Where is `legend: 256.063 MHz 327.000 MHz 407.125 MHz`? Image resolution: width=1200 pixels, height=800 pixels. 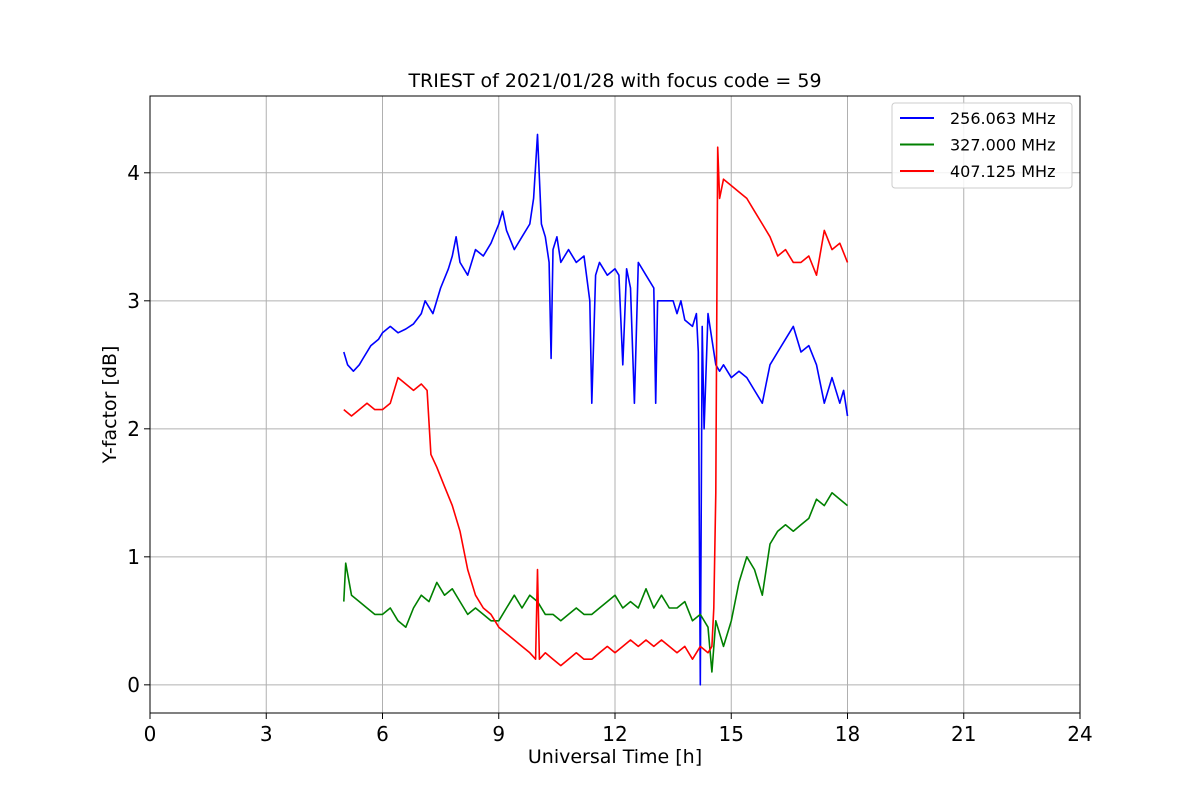 legend: 256.063 MHz 327.000 MHz 407.125 MHz is located at coordinates (982, 145).